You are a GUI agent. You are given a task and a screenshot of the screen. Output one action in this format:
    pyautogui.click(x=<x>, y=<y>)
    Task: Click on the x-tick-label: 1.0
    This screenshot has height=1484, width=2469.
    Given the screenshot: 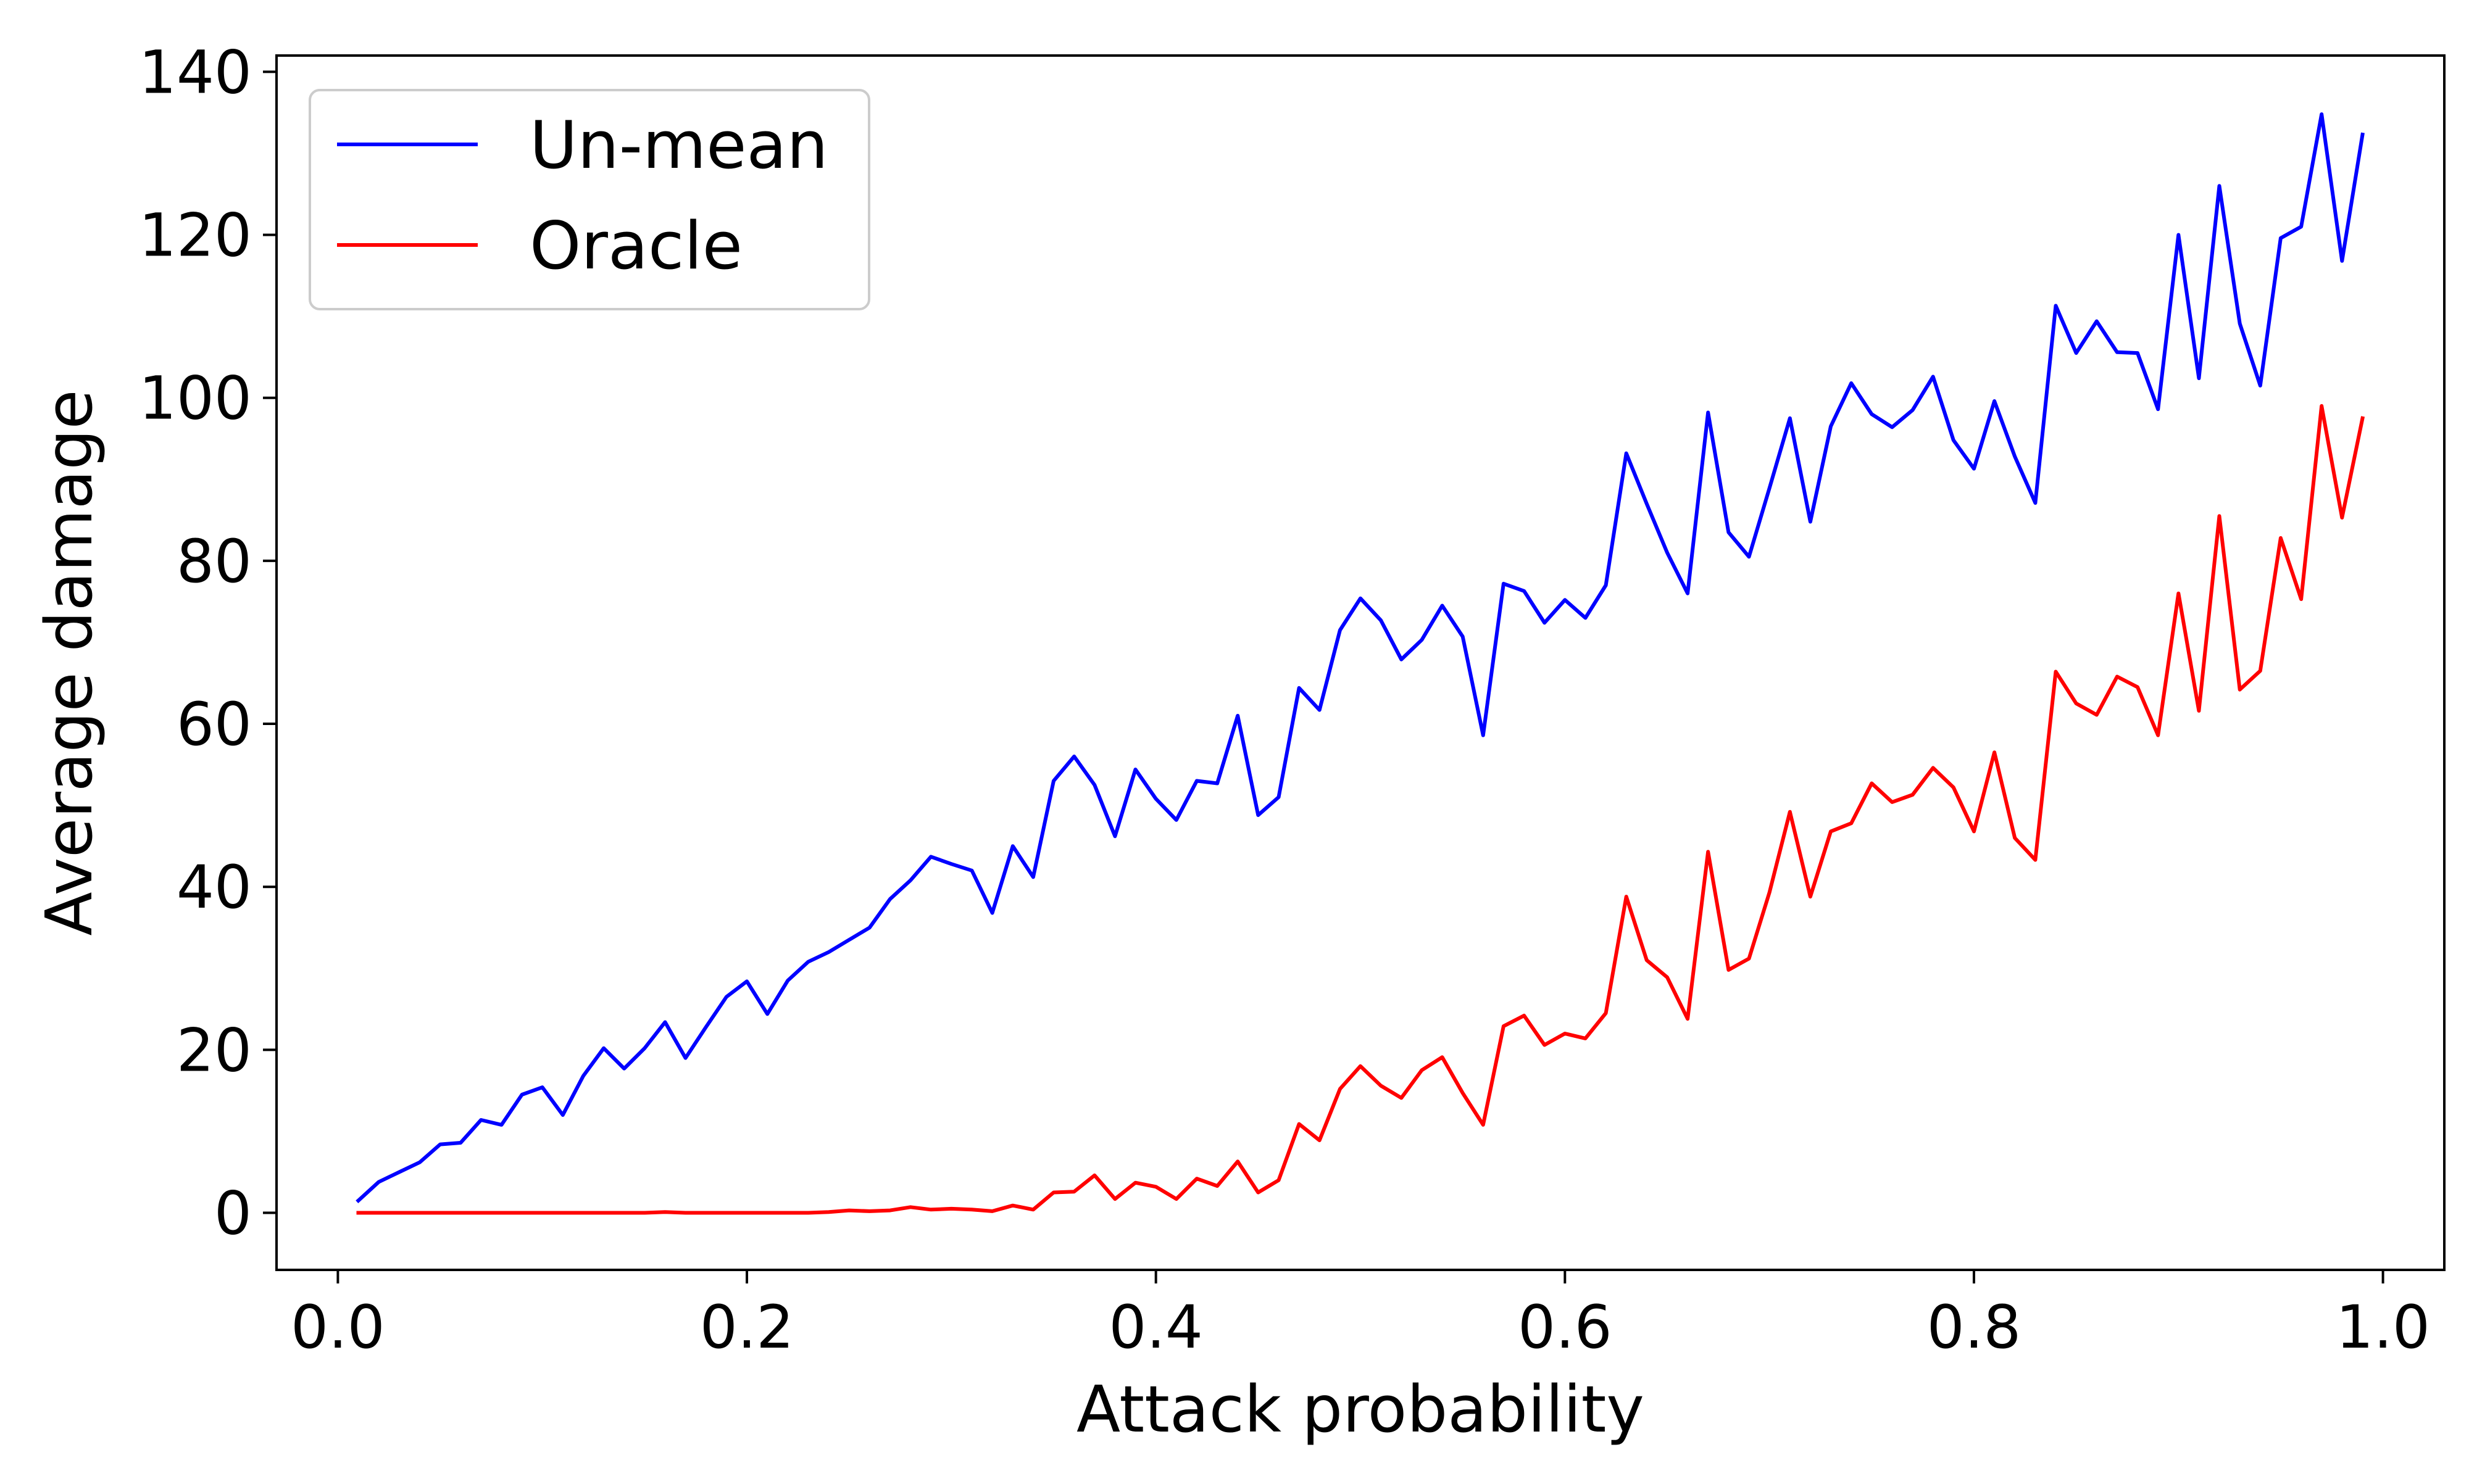 What is the action you would take?
    pyautogui.click(x=2383, y=1328)
    